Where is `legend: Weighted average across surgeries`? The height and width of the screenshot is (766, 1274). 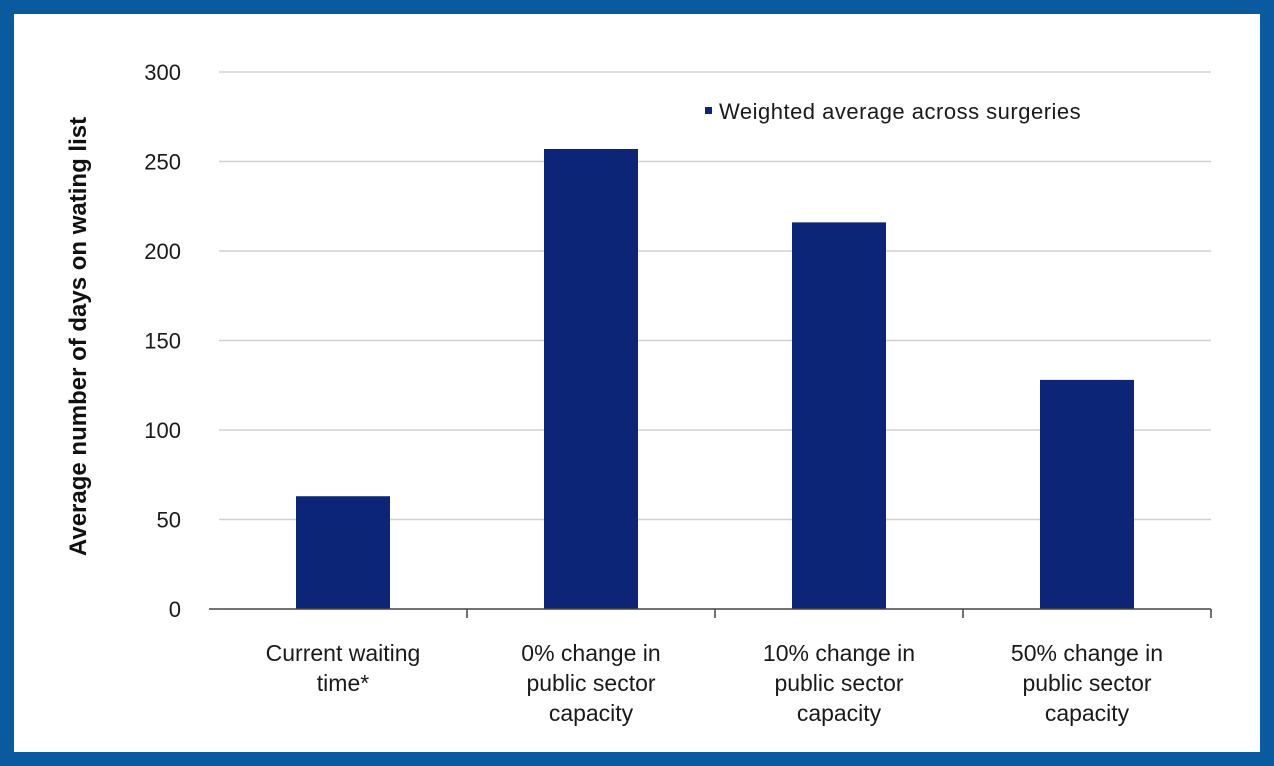 legend: Weighted average across surgeries is located at coordinates (893, 111).